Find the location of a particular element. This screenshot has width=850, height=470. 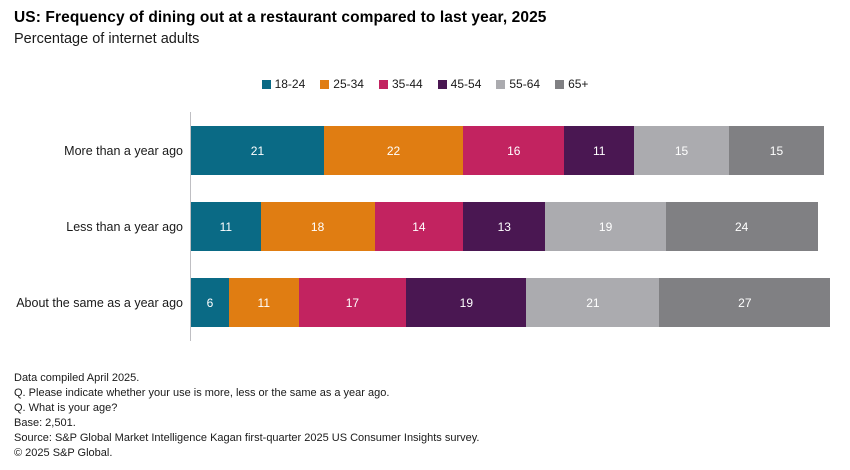

chart-row: About the same as a year ago 6 11 17 19 21 27 is located at coordinates (415, 302).